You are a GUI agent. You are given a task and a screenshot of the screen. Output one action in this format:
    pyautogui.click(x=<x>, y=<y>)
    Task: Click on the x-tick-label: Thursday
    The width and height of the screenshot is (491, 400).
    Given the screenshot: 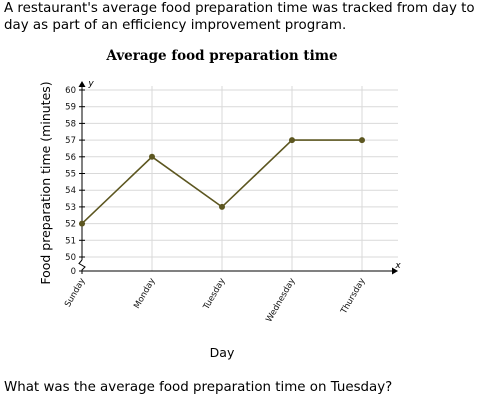 What is the action you would take?
    pyautogui.click(x=353, y=297)
    